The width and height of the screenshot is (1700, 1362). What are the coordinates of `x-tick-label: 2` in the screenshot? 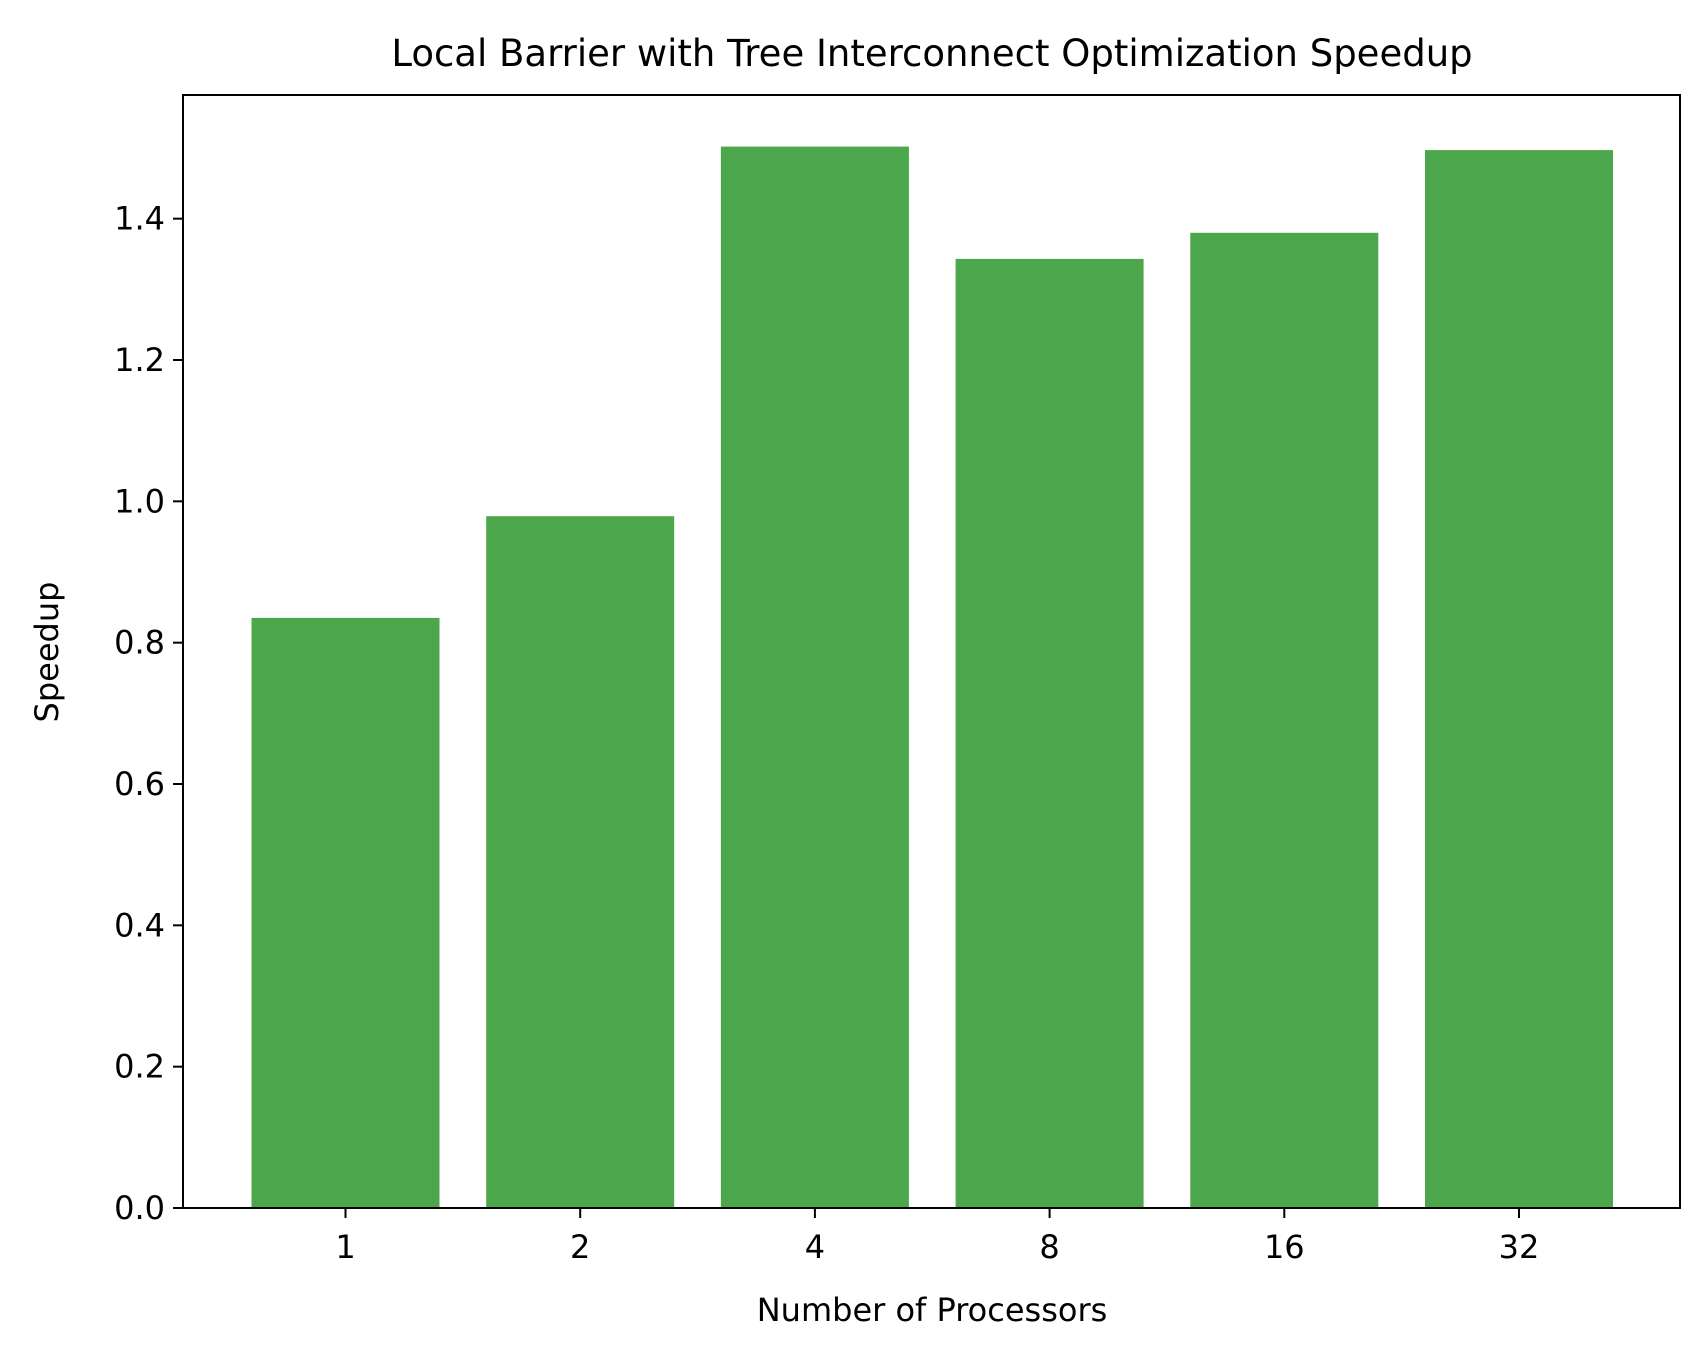 It's located at (580, 1247).